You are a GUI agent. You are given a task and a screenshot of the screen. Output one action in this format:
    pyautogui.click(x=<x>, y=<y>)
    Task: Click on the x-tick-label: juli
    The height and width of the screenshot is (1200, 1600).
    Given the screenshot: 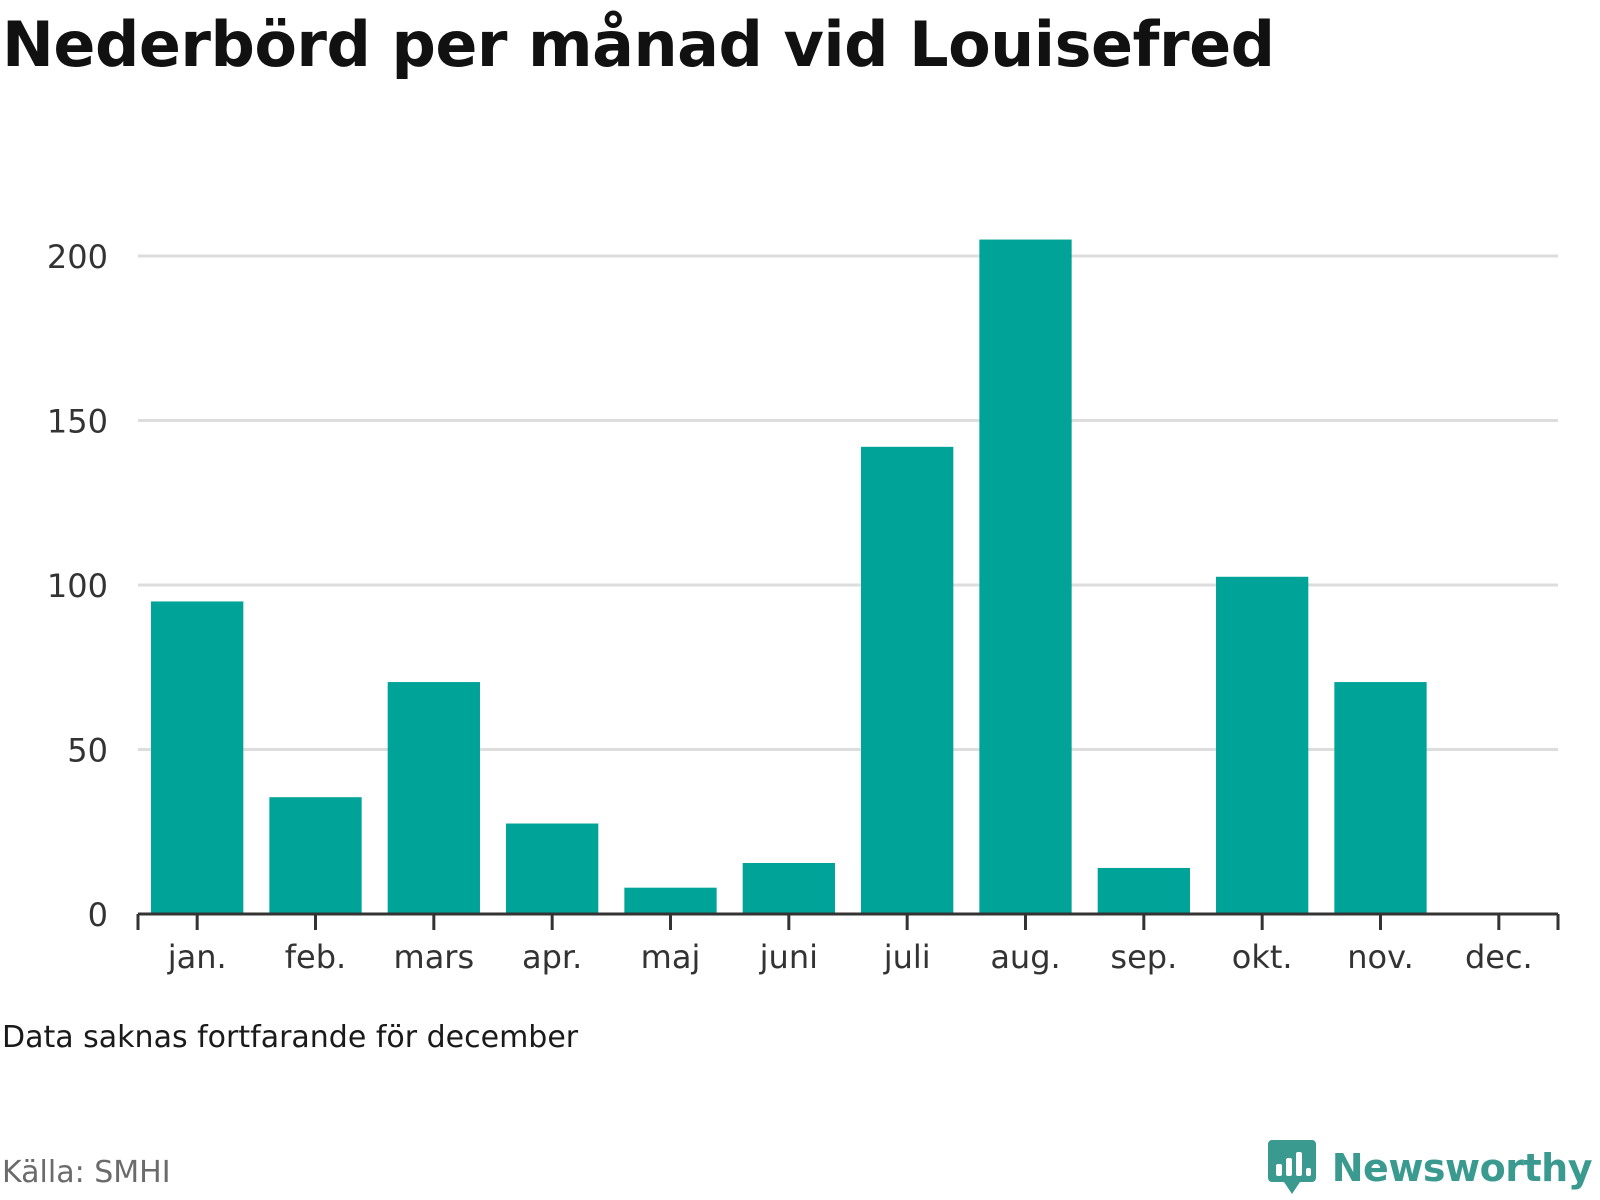 What is the action you would take?
    pyautogui.click(x=907, y=957)
    